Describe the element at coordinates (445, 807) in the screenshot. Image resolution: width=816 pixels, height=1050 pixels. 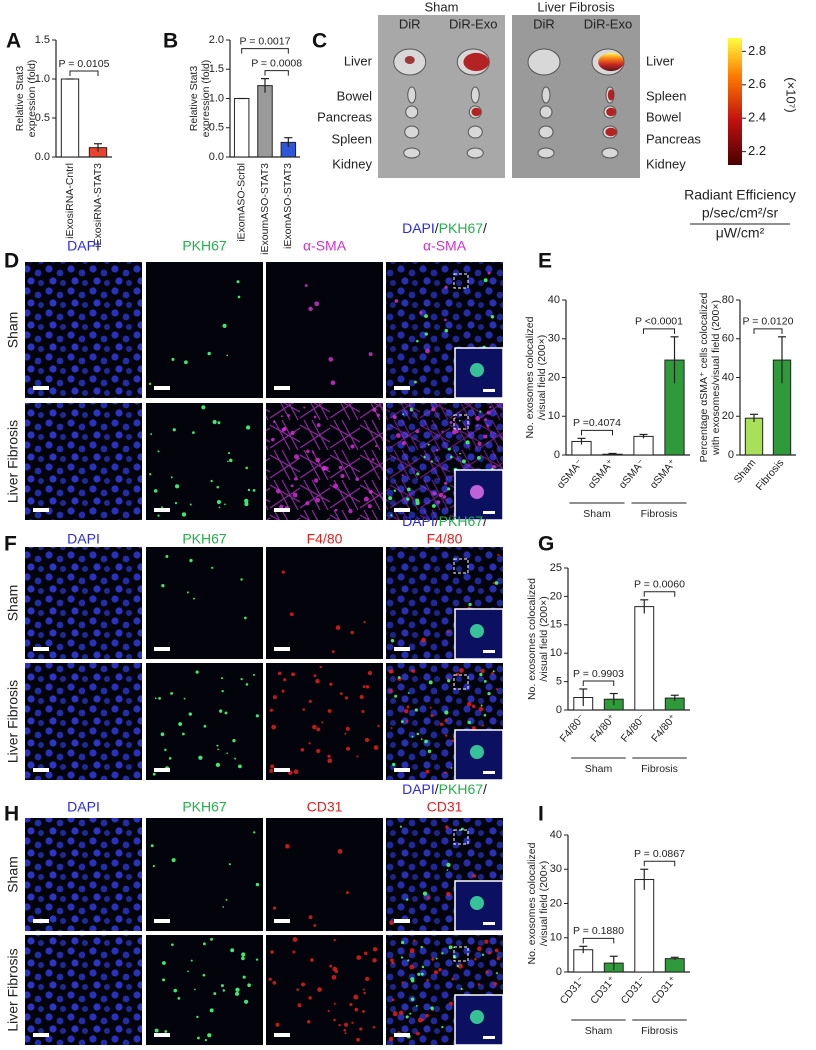
I see `merge-title: CD31` at that location.